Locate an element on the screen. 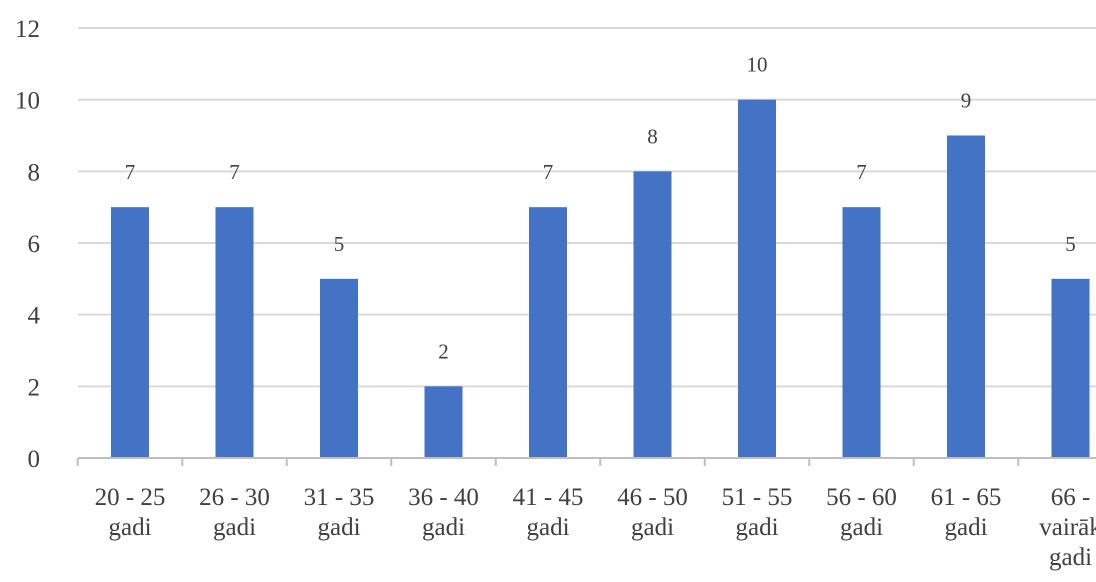  x-tick-label-6: 51 - 55 gadi is located at coordinates (757, 512).